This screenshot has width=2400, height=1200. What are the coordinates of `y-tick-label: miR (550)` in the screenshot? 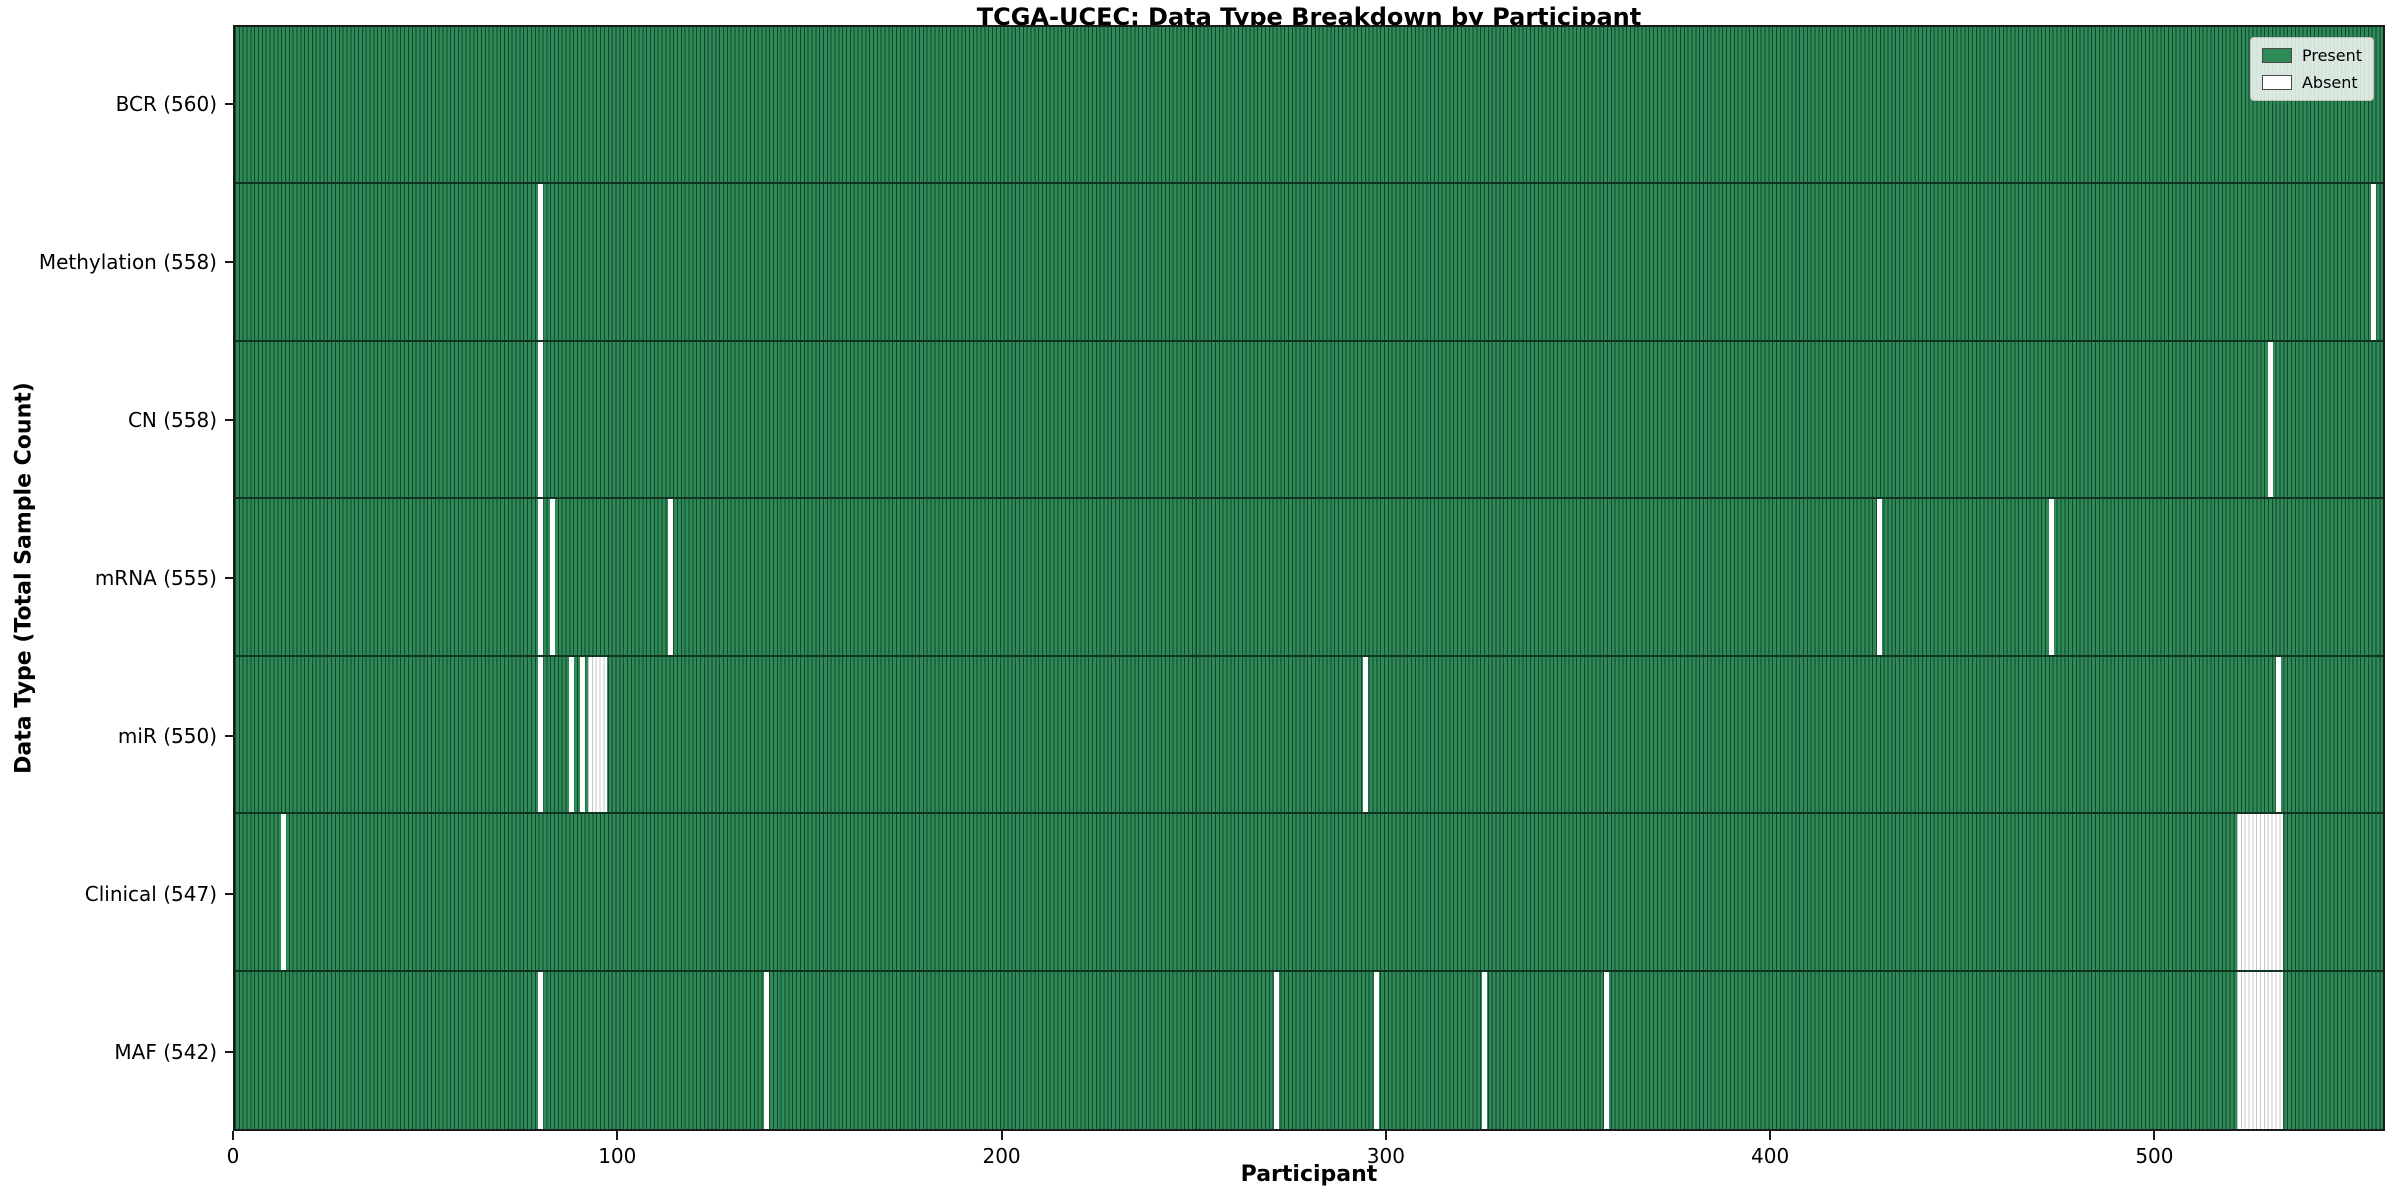 It's located at (167, 736).